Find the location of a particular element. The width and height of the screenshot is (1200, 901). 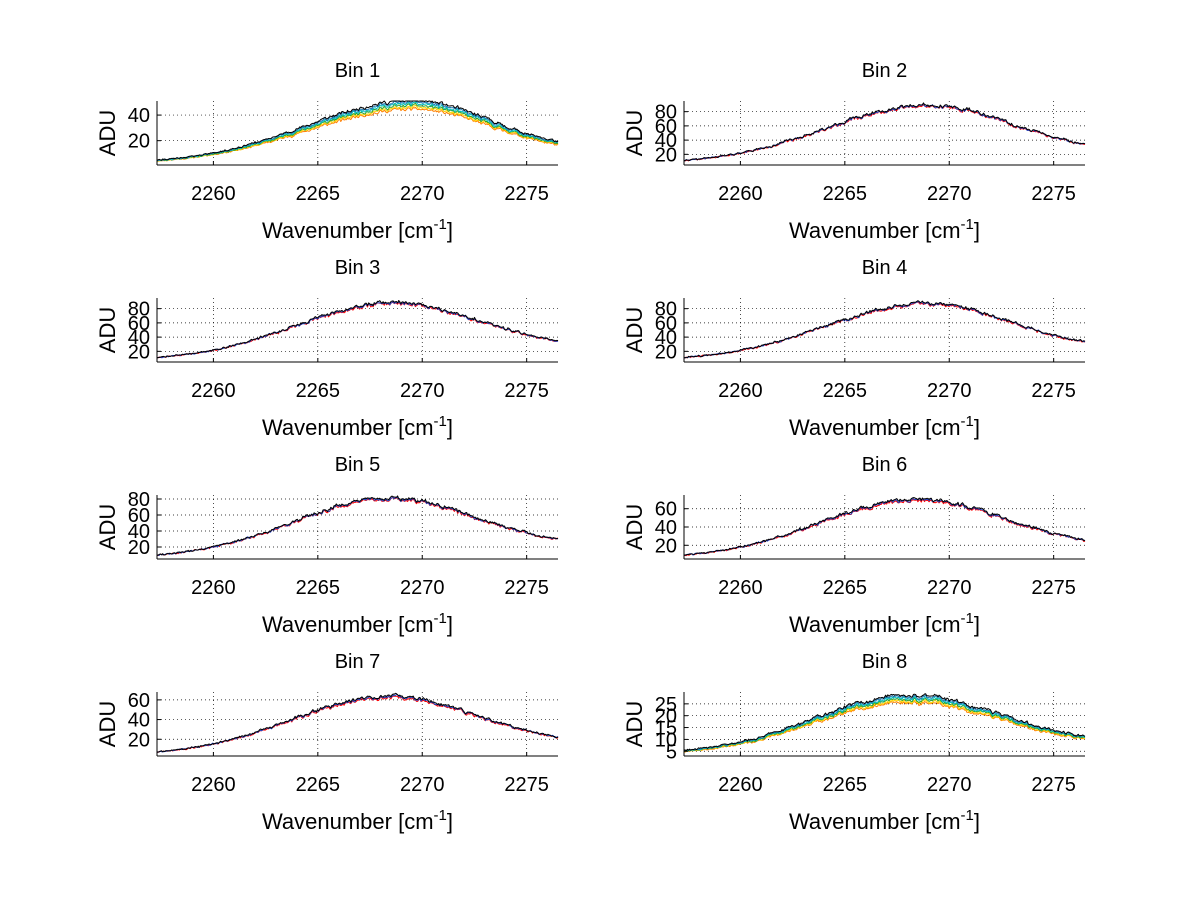

subplot-title: Bin 4 is located at coordinates (885, 268).